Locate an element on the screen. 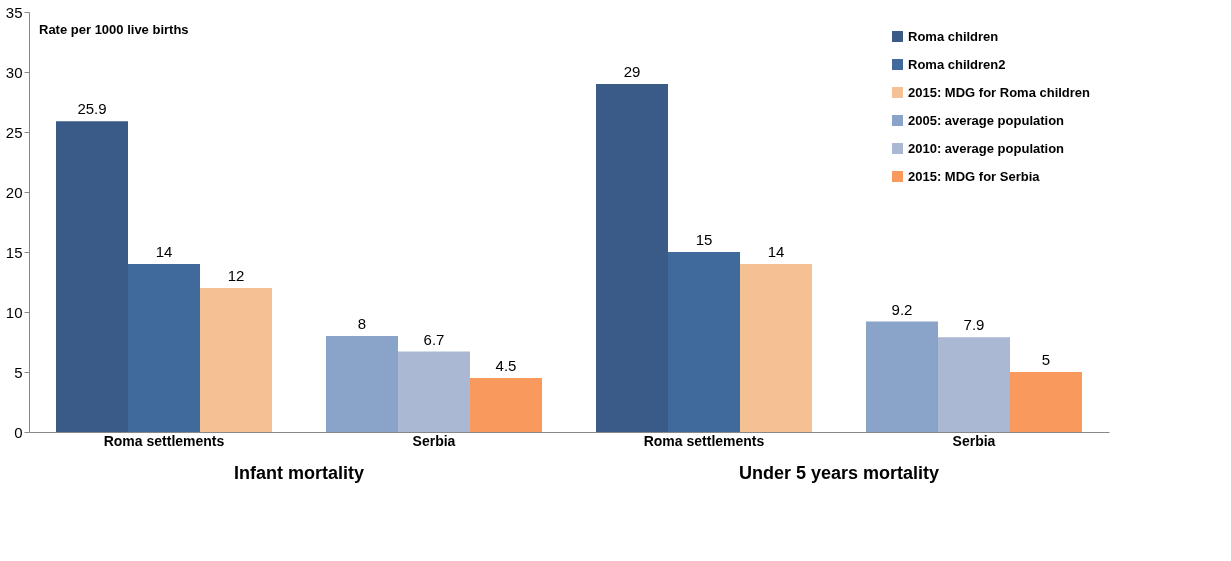 This screenshot has height=561, width=1231. y-tick-label: 20 is located at coordinates (14, 192).